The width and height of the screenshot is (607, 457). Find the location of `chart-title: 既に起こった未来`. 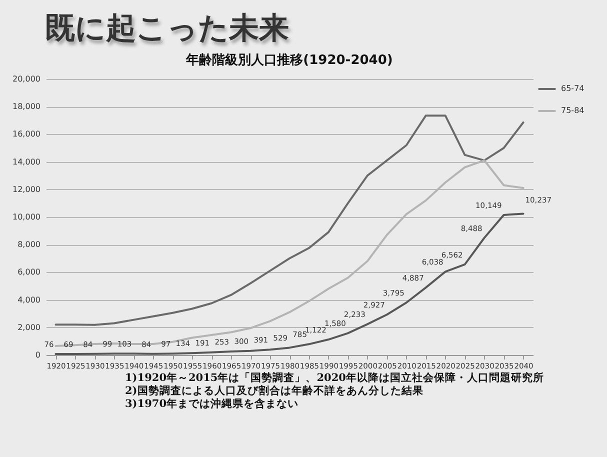

chart-title: 既に起こった未来 is located at coordinates (167, 29).